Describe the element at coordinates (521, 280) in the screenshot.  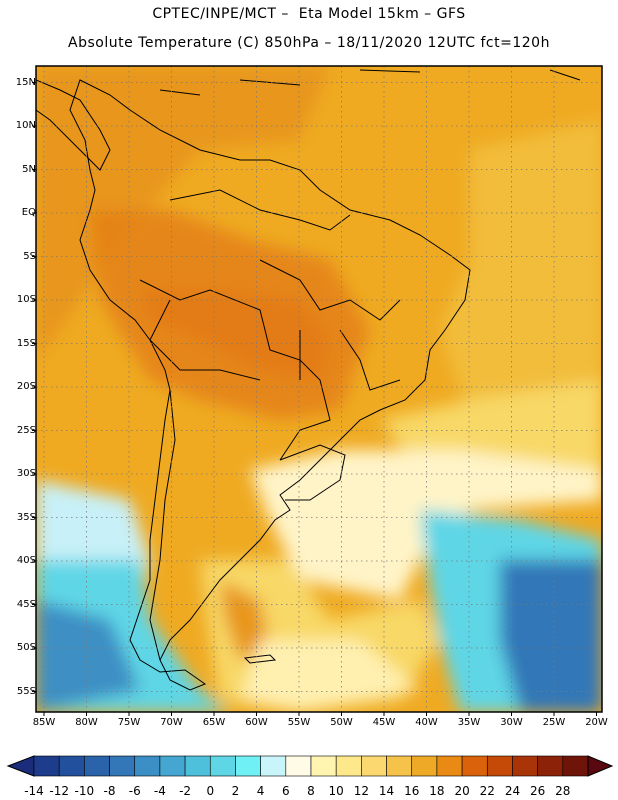
I see `field-yellow-east` at that location.